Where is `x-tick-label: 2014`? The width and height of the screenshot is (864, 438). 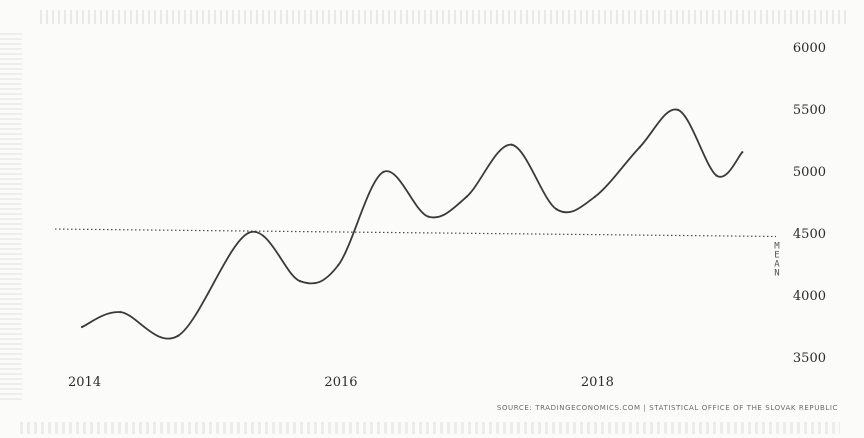 x-tick-label: 2014 is located at coordinates (84, 382).